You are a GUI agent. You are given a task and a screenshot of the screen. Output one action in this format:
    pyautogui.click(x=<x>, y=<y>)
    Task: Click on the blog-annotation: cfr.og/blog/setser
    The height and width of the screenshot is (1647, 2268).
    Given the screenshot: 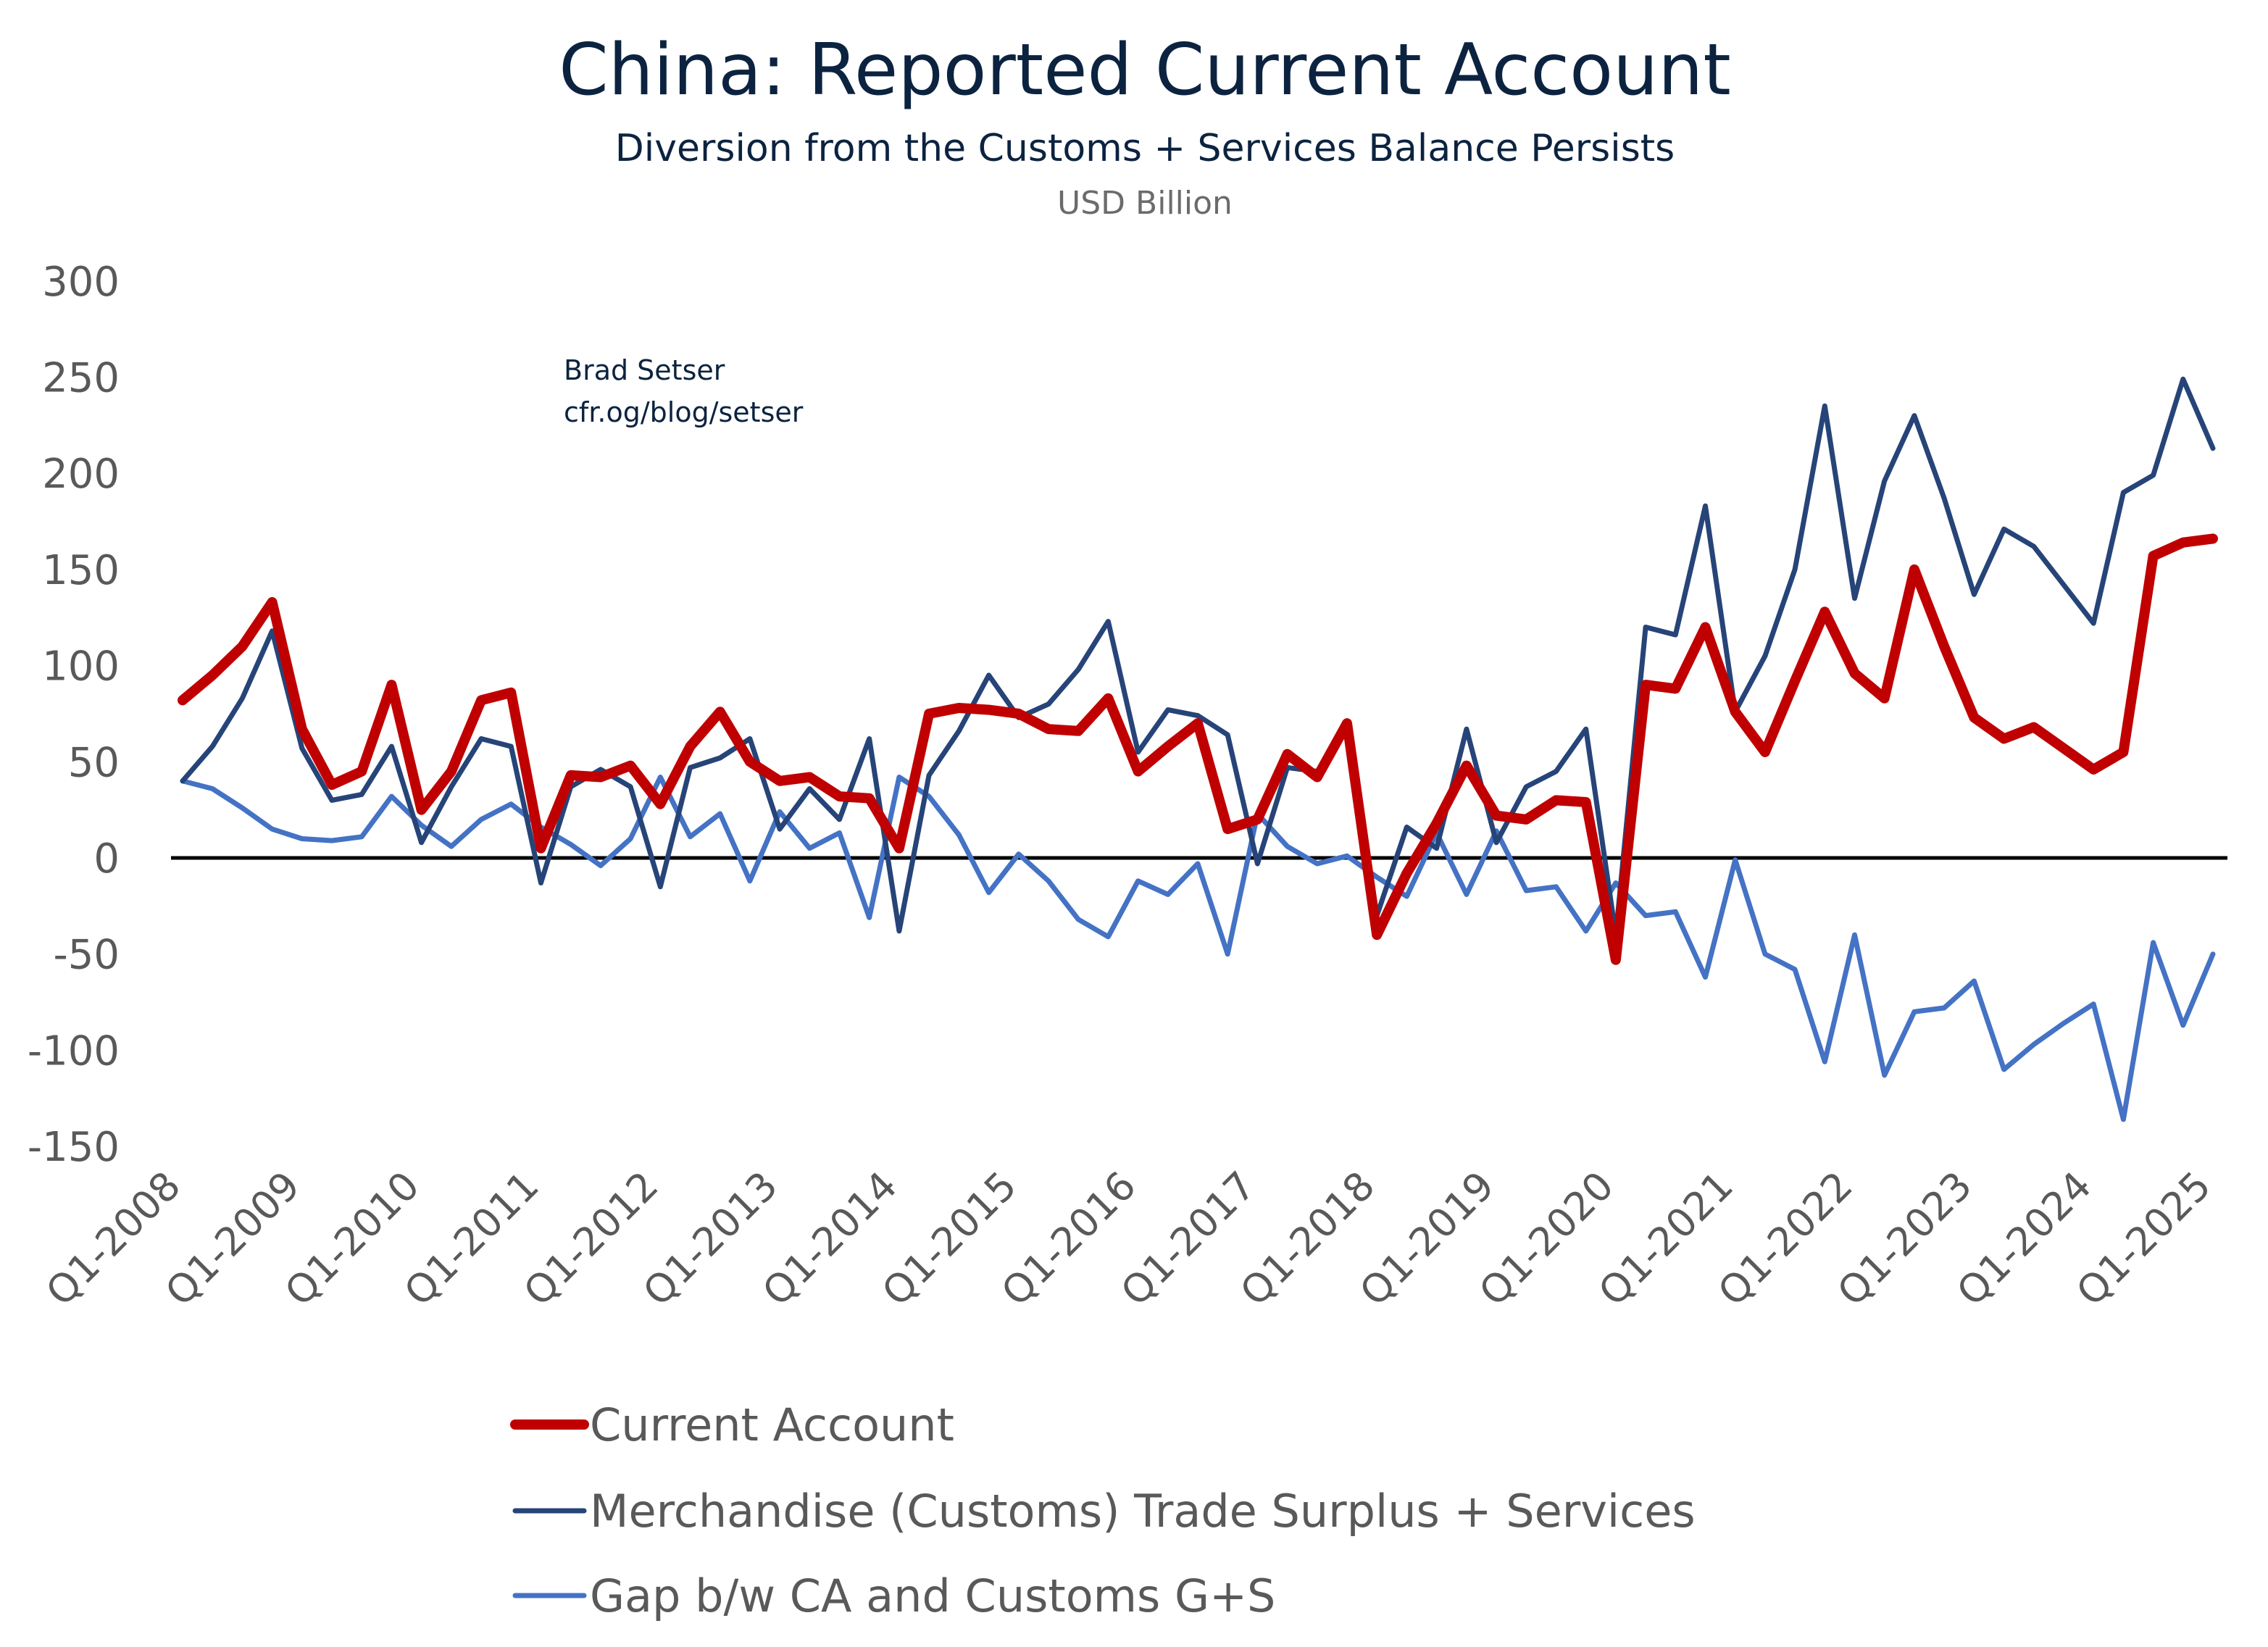 What is the action you would take?
    pyautogui.click(x=684, y=412)
    